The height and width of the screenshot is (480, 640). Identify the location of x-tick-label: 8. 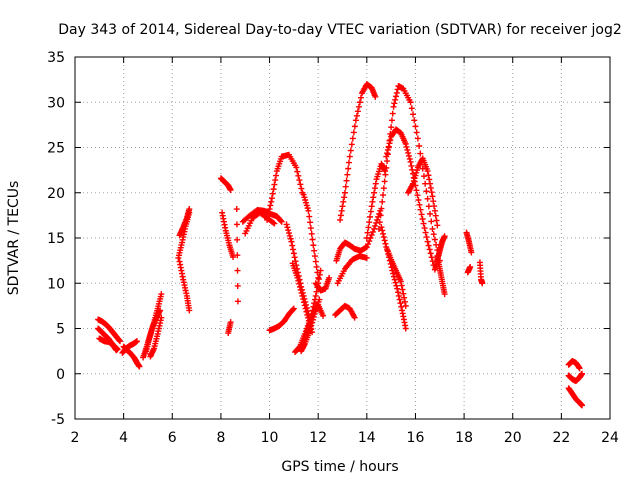
(220, 438).